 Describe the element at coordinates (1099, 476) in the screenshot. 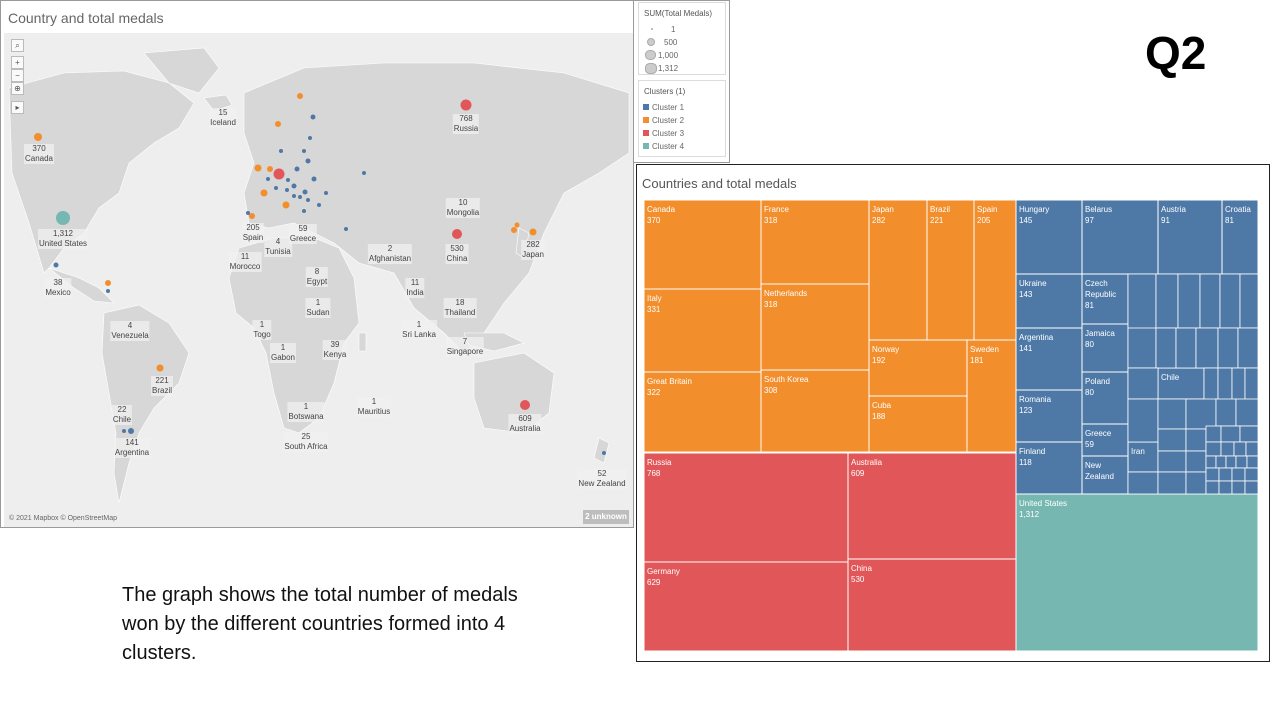

I see `treemap-cell-name: Zealand` at that location.